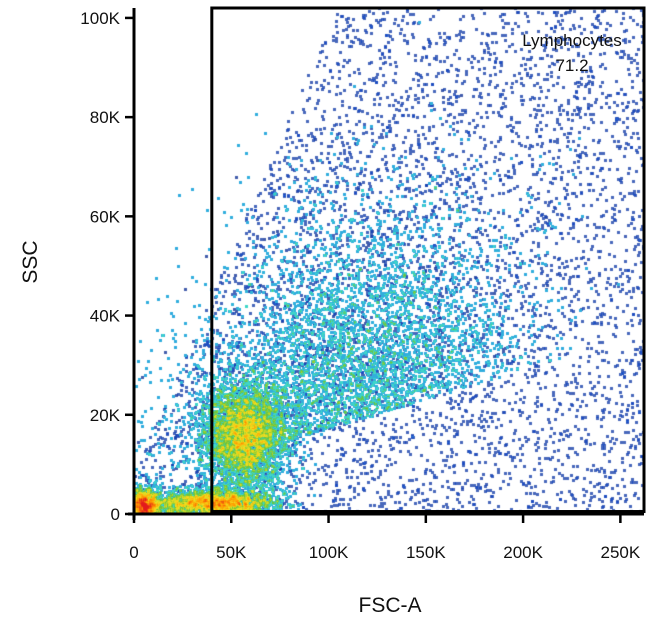 This screenshot has height=627, width=648. What do you see at coordinates (100, 18) in the screenshot?
I see `y-tick-label: 100K` at bounding box center [100, 18].